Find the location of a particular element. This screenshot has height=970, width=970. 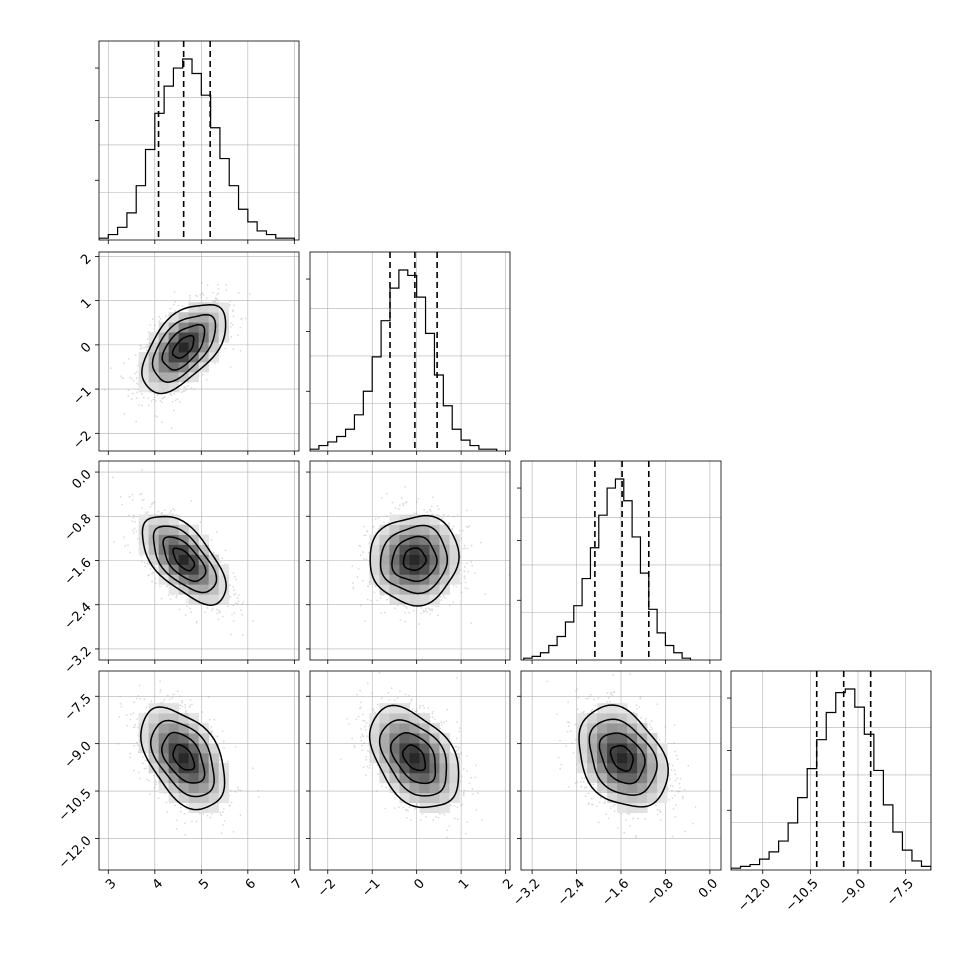

x-tick-label-0-1: 4 is located at coordinates (158, 884).